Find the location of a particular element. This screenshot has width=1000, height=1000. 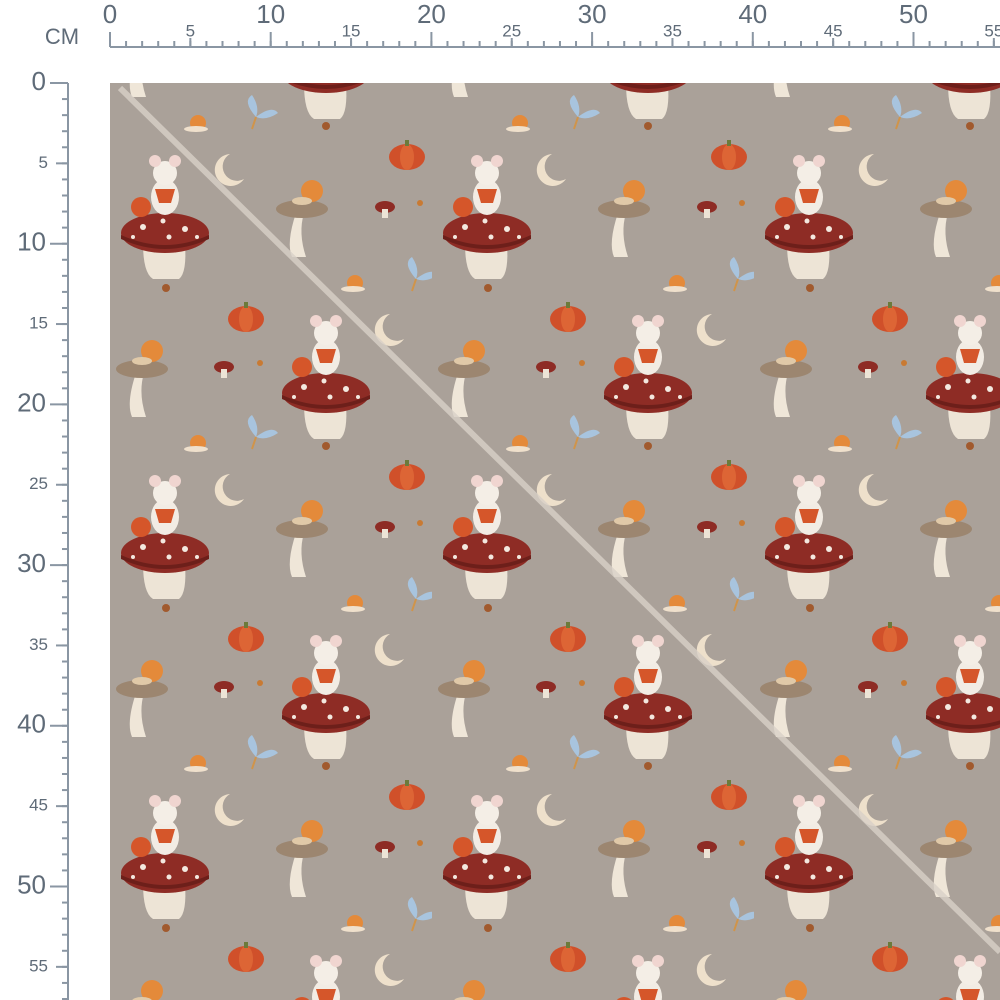

top-tick-label: 0 is located at coordinates (110, 14).